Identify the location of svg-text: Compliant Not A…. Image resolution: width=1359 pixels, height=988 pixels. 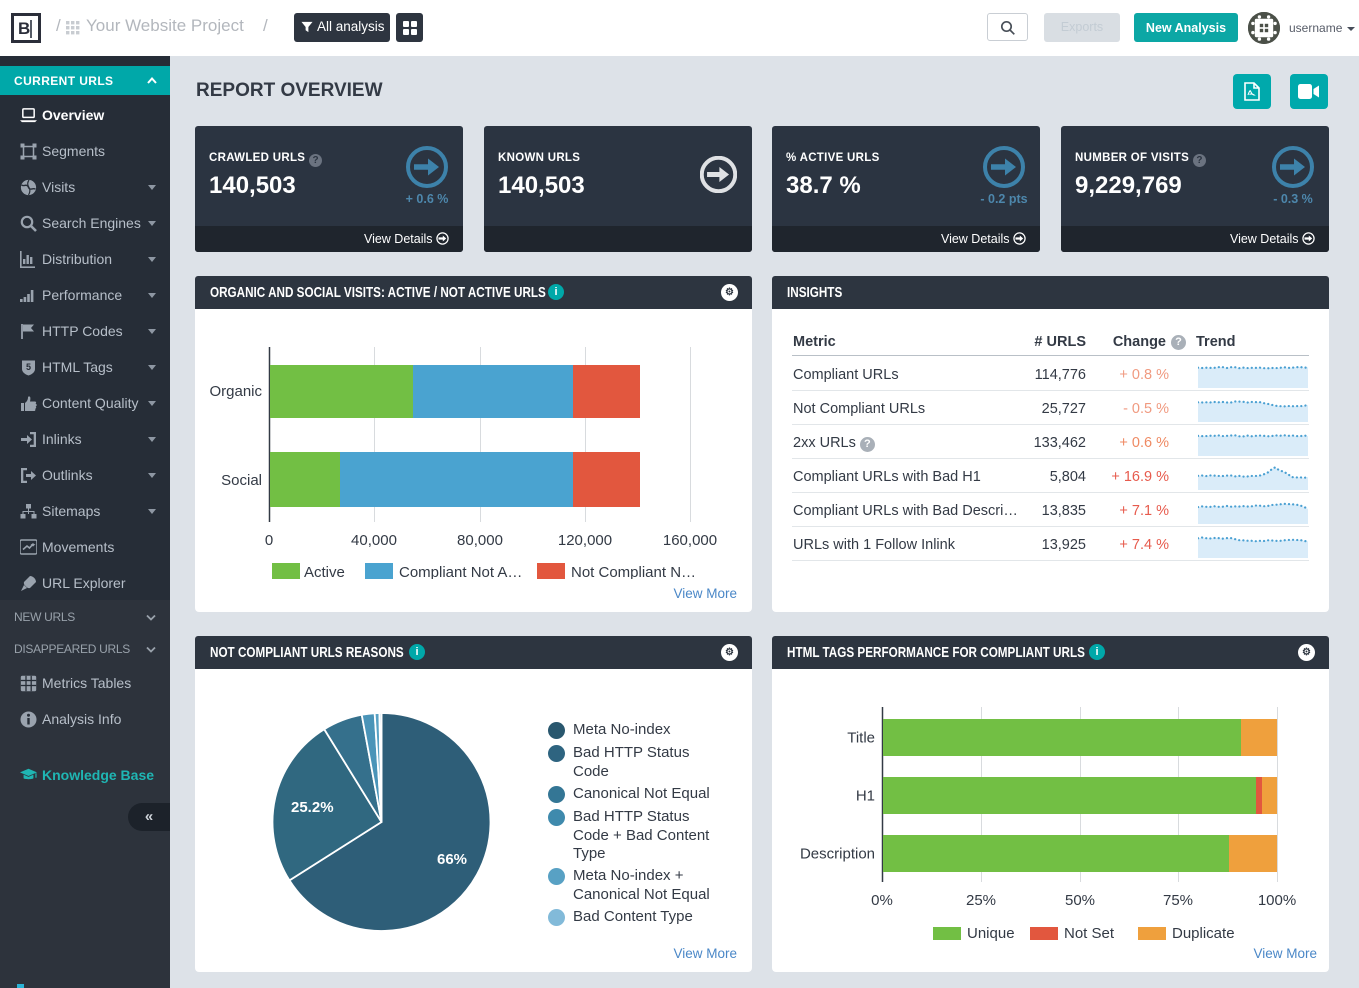
(460, 571).